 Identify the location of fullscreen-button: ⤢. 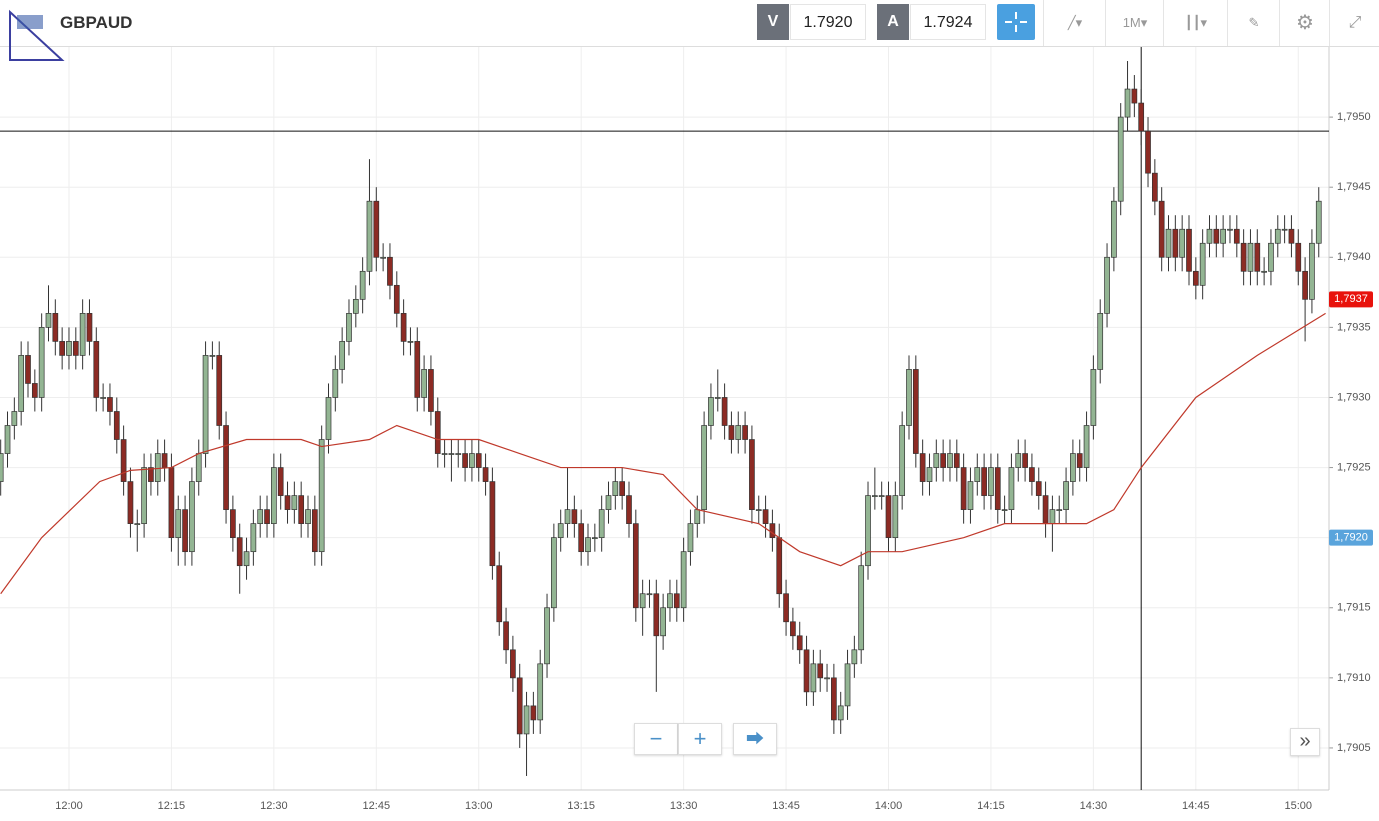
(1354, 23).